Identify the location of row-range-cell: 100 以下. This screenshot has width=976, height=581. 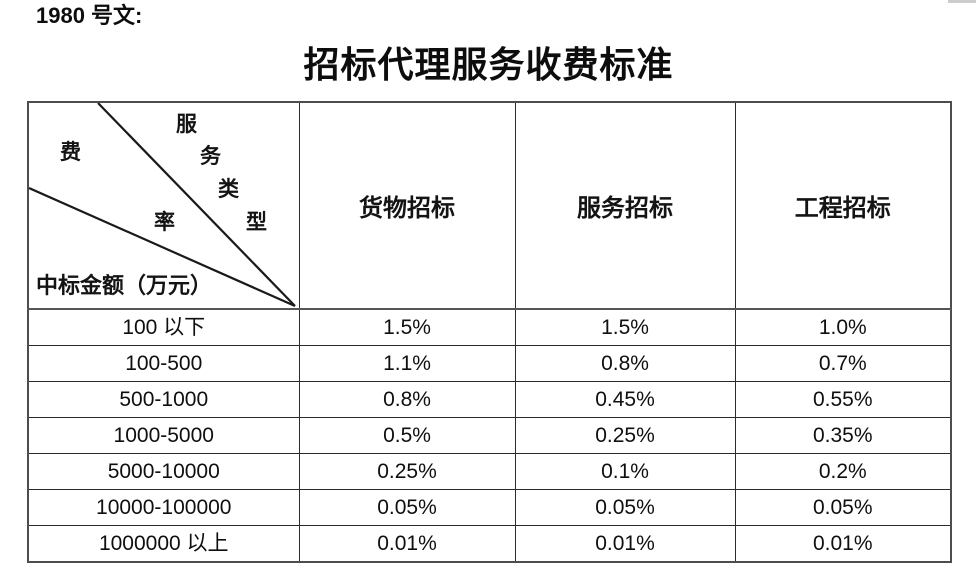
(163, 327).